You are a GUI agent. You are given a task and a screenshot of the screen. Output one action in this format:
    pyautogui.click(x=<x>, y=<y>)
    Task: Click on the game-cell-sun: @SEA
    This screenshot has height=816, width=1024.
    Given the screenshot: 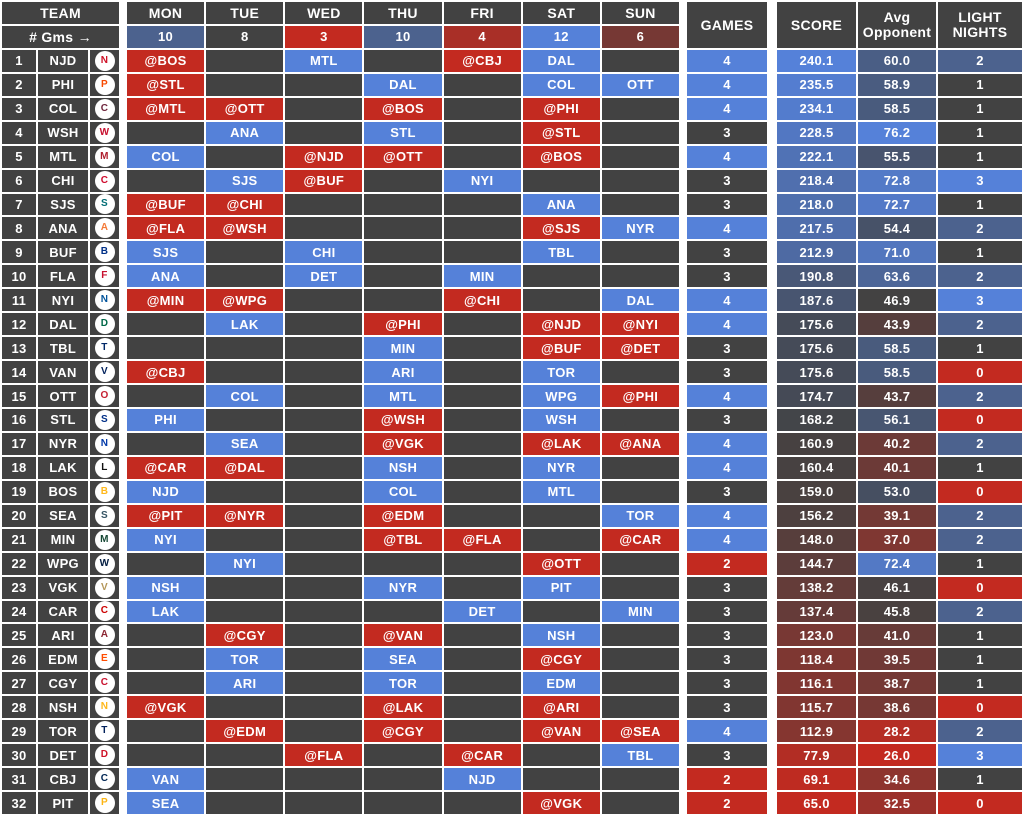 What is the action you would take?
    pyautogui.click(x=640, y=731)
    